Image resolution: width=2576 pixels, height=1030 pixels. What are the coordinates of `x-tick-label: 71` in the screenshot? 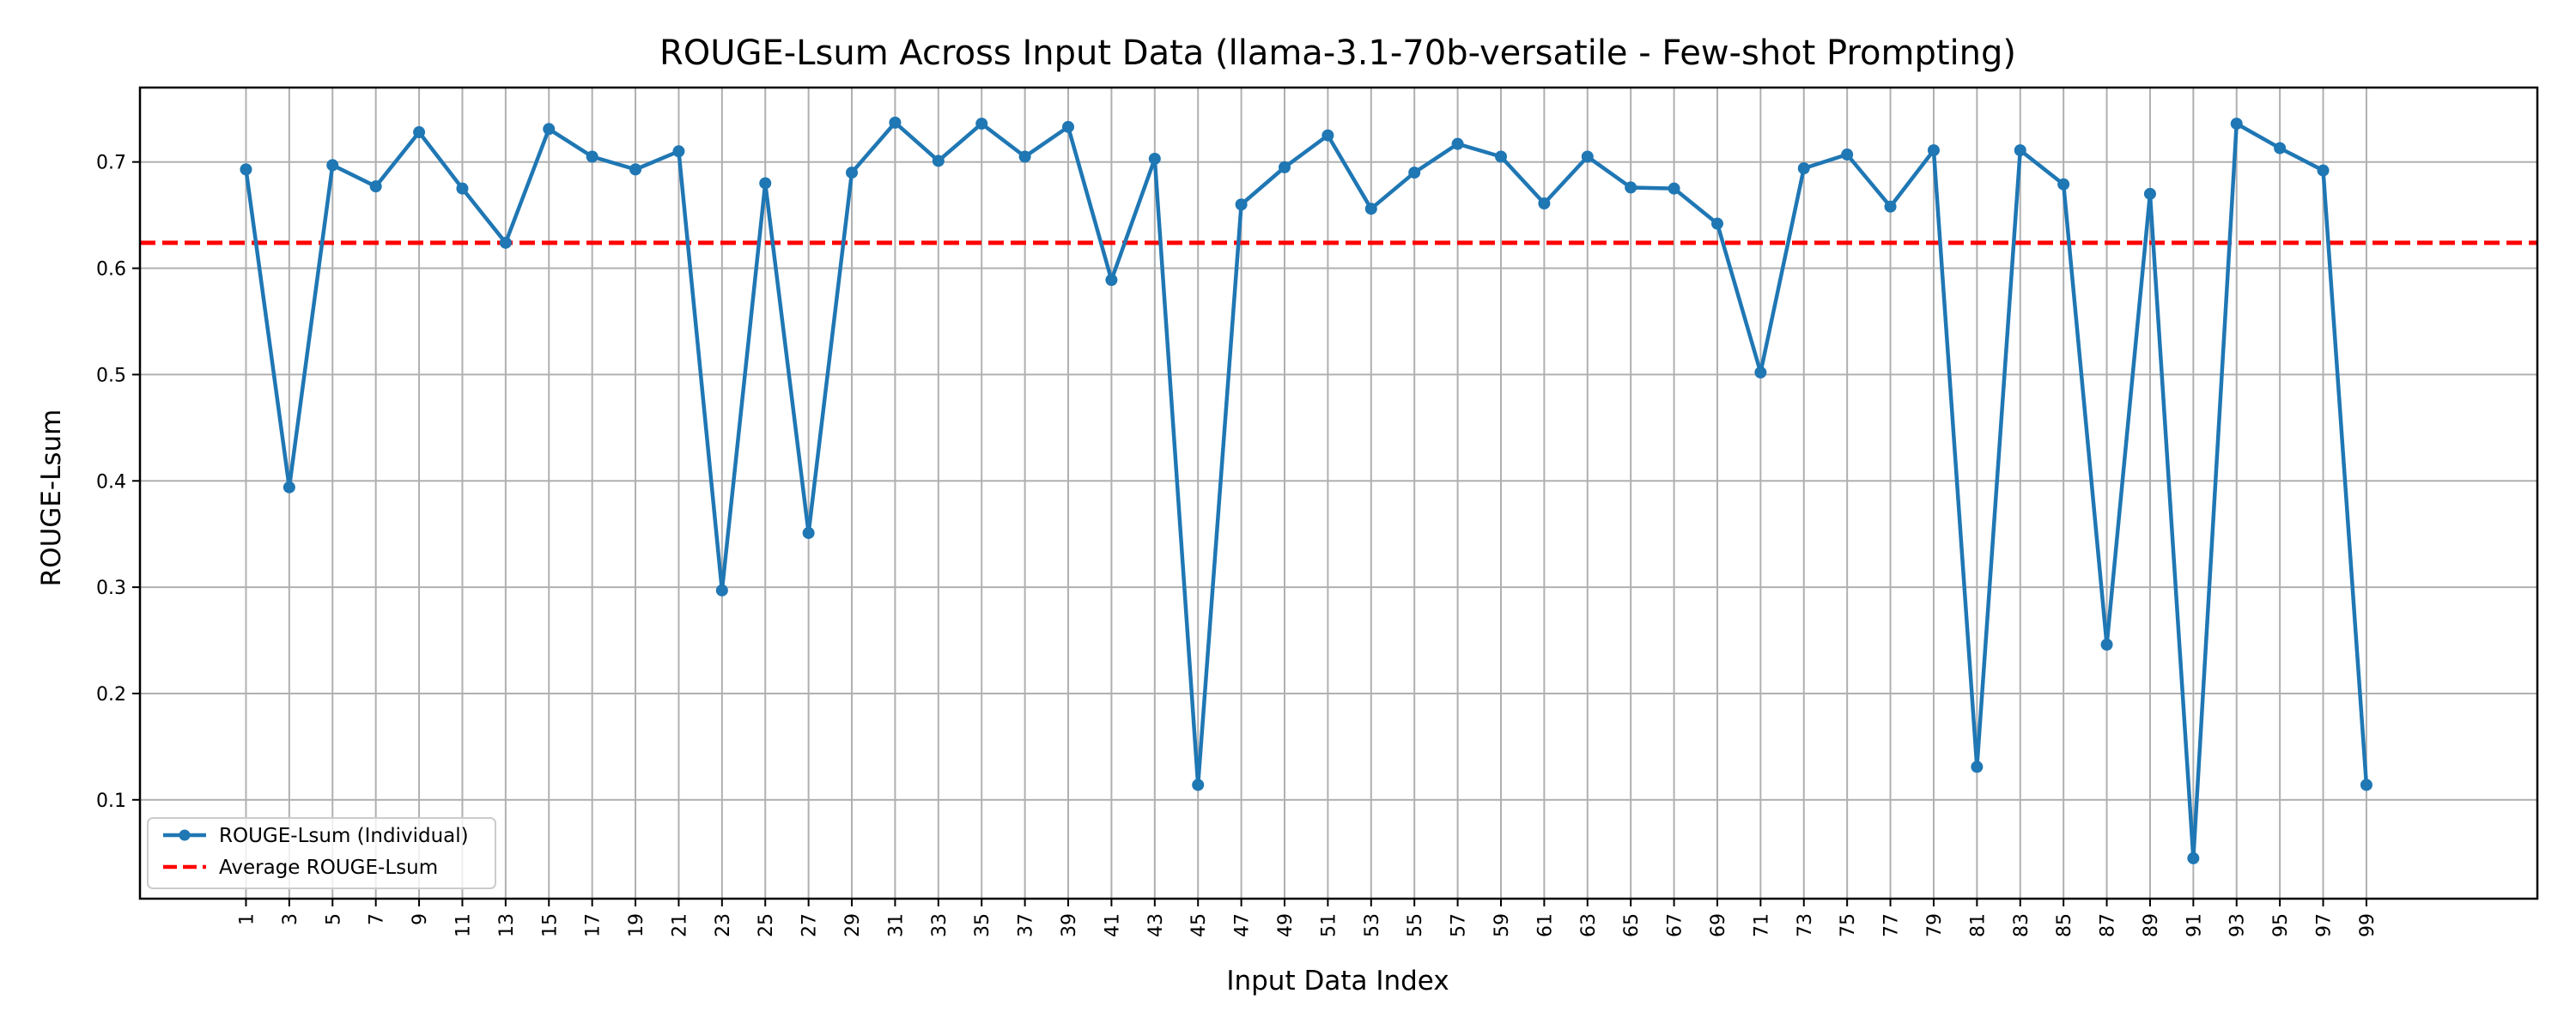 It's located at (1762, 925).